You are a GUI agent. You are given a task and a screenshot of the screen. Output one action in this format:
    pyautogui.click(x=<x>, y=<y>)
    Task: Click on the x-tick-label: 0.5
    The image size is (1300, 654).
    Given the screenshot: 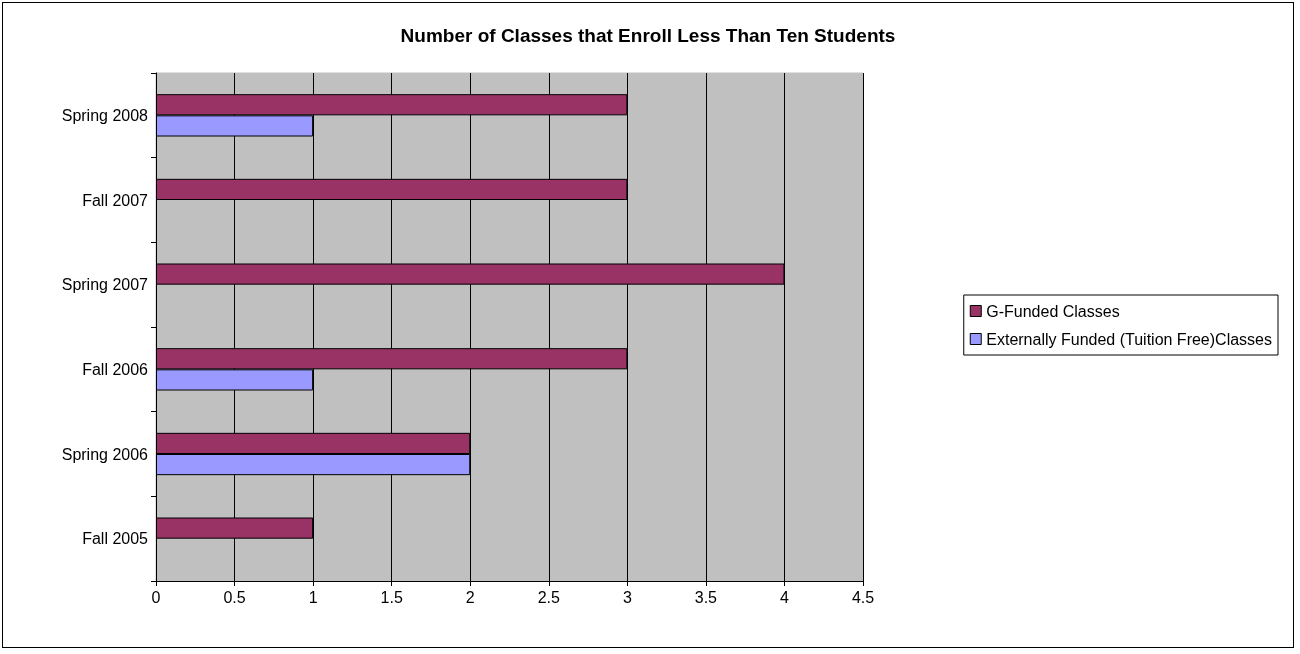 What is the action you would take?
    pyautogui.click(x=234, y=597)
    